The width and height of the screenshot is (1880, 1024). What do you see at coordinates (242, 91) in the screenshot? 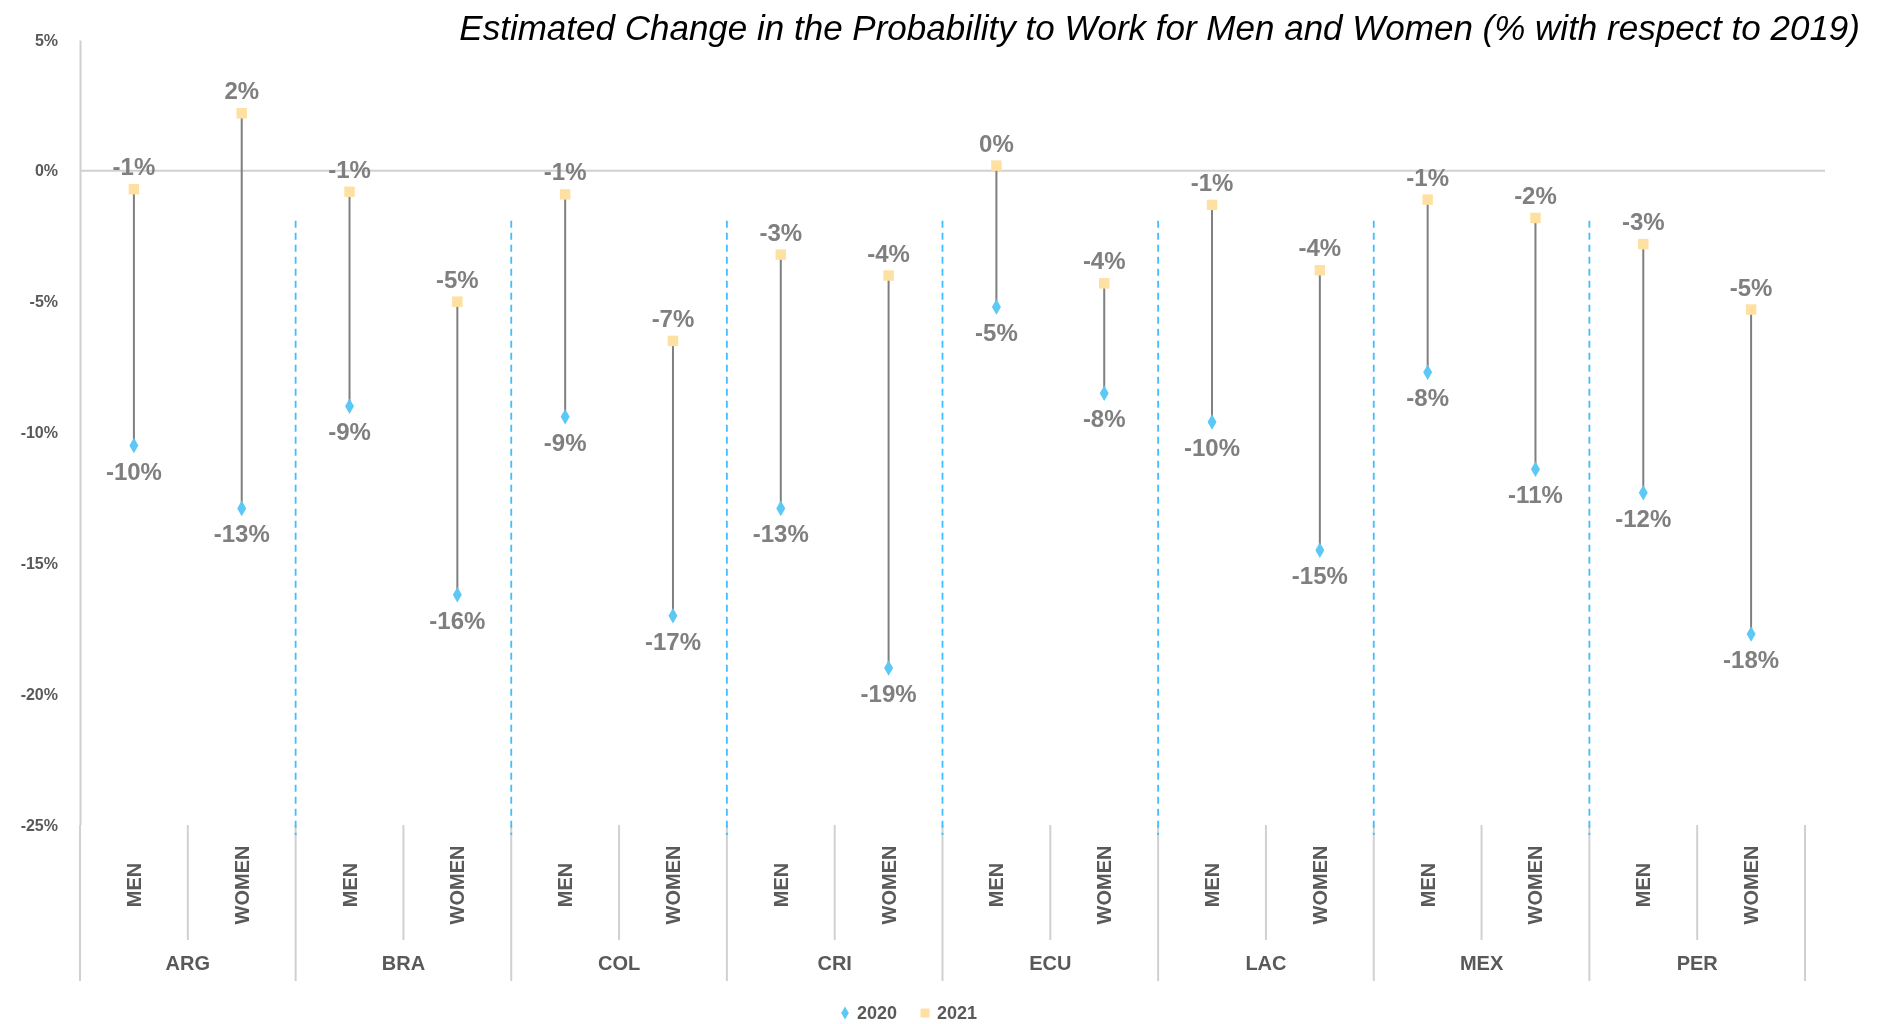
I see `data-label: 2%` at bounding box center [242, 91].